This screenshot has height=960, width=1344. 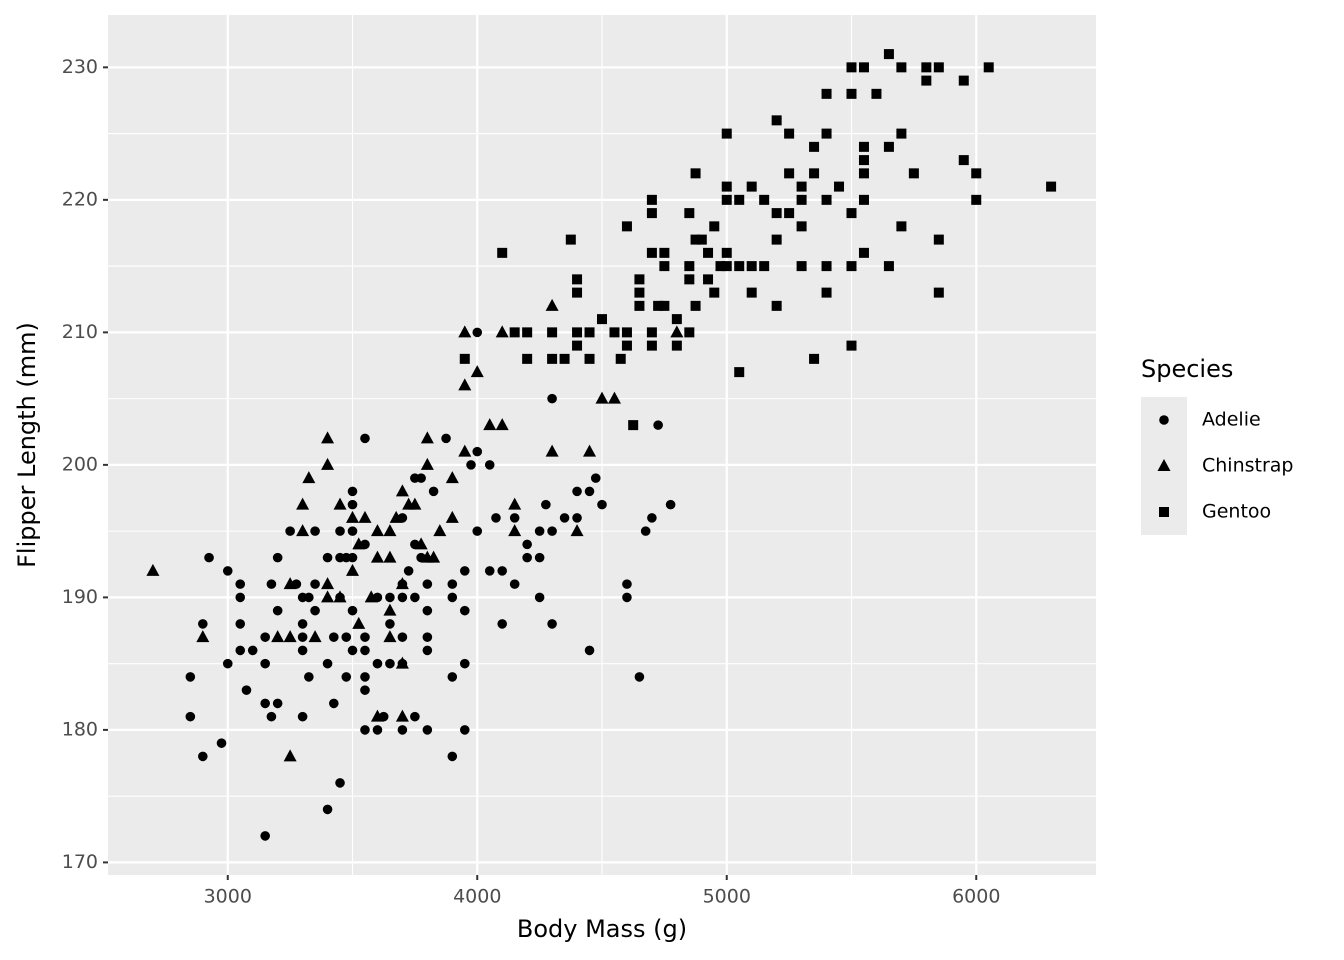 I want to click on y-axis-title: Flipper Length (mm), so click(x=27, y=445).